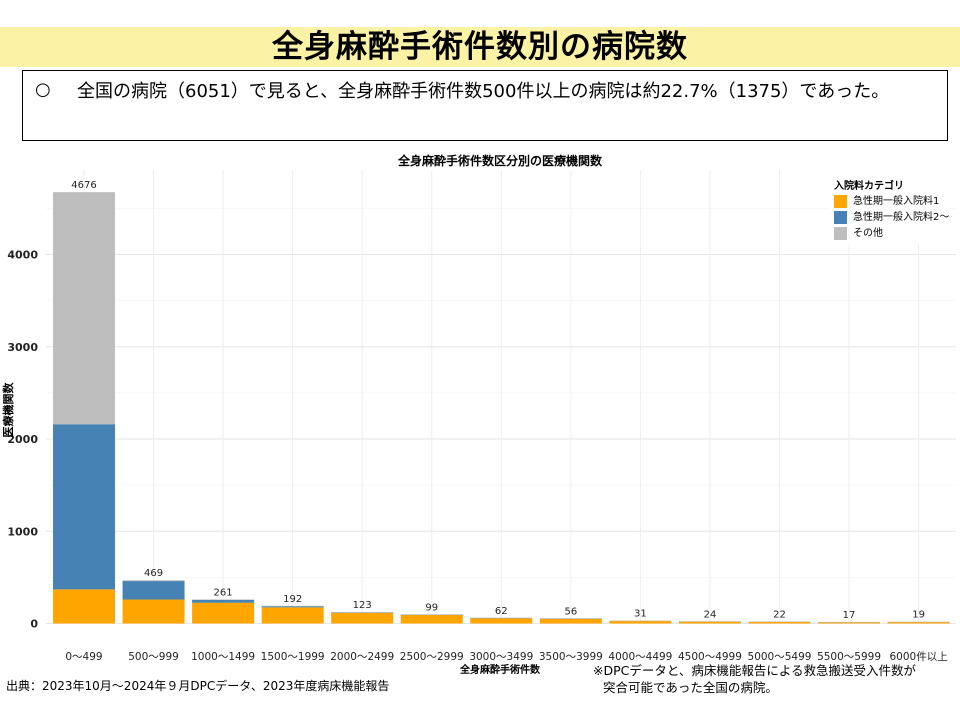 Image resolution: width=960 pixels, height=720 pixels. What do you see at coordinates (710, 657) in the screenshot?
I see `x-tick-label: 4500～4999` at bounding box center [710, 657].